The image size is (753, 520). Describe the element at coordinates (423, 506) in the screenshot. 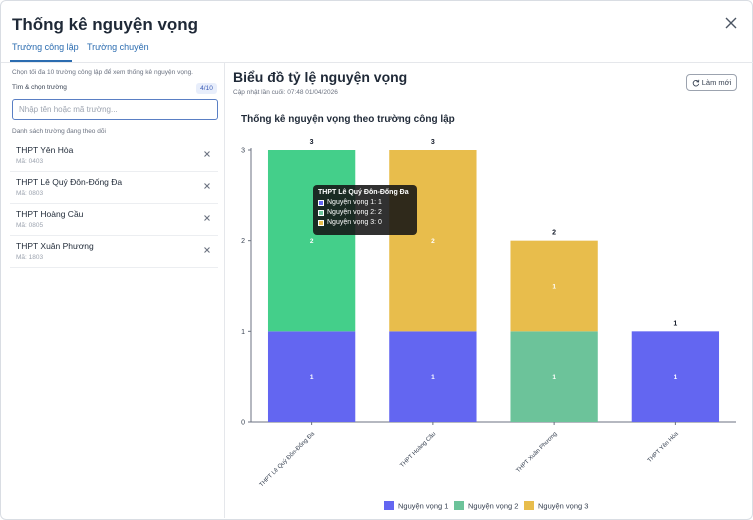

I see `legend-label: Nguyện vọng 1` at that location.